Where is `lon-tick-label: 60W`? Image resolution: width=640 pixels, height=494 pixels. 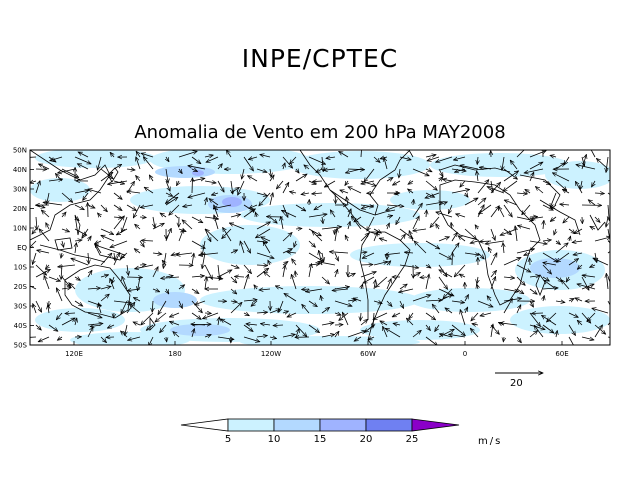 lon-tick-label: 60W is located at coordinates (368, 354).